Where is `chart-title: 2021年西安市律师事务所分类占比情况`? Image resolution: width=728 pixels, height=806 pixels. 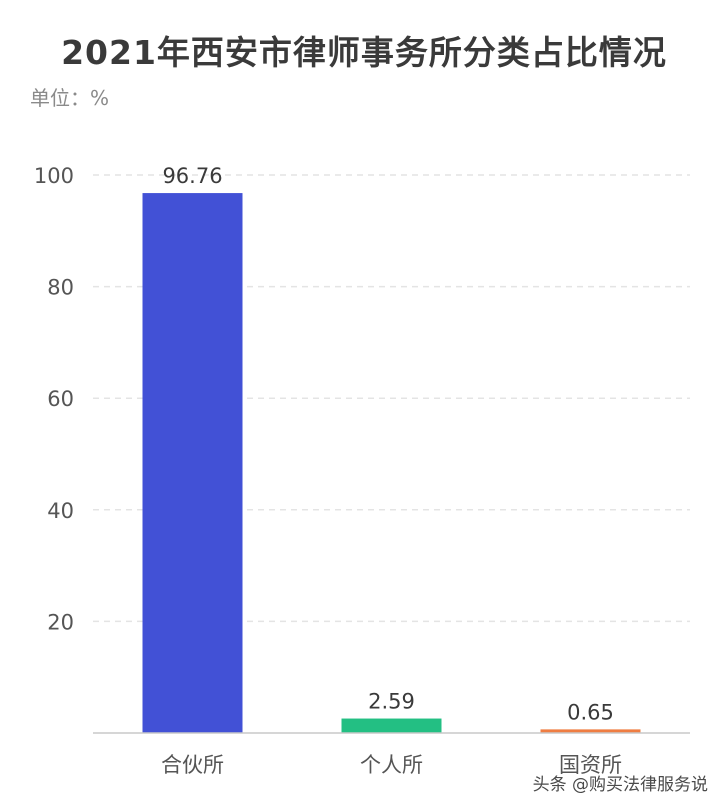 chart-title: 2021年西安市律师事务所分类占比情况 is located at coordinates (364, 52).